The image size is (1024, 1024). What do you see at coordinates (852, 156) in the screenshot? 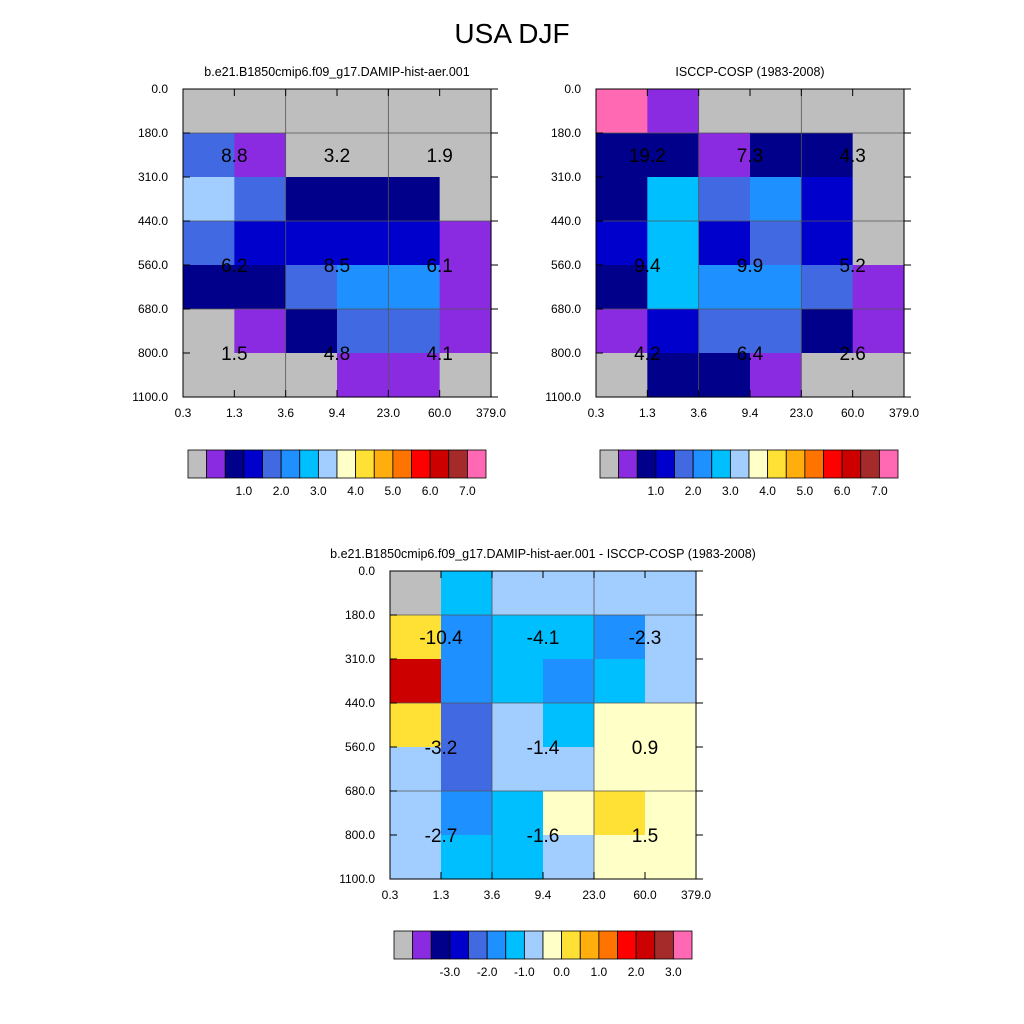
I see `data-label: 4.3` at bounding box center [852, 156].